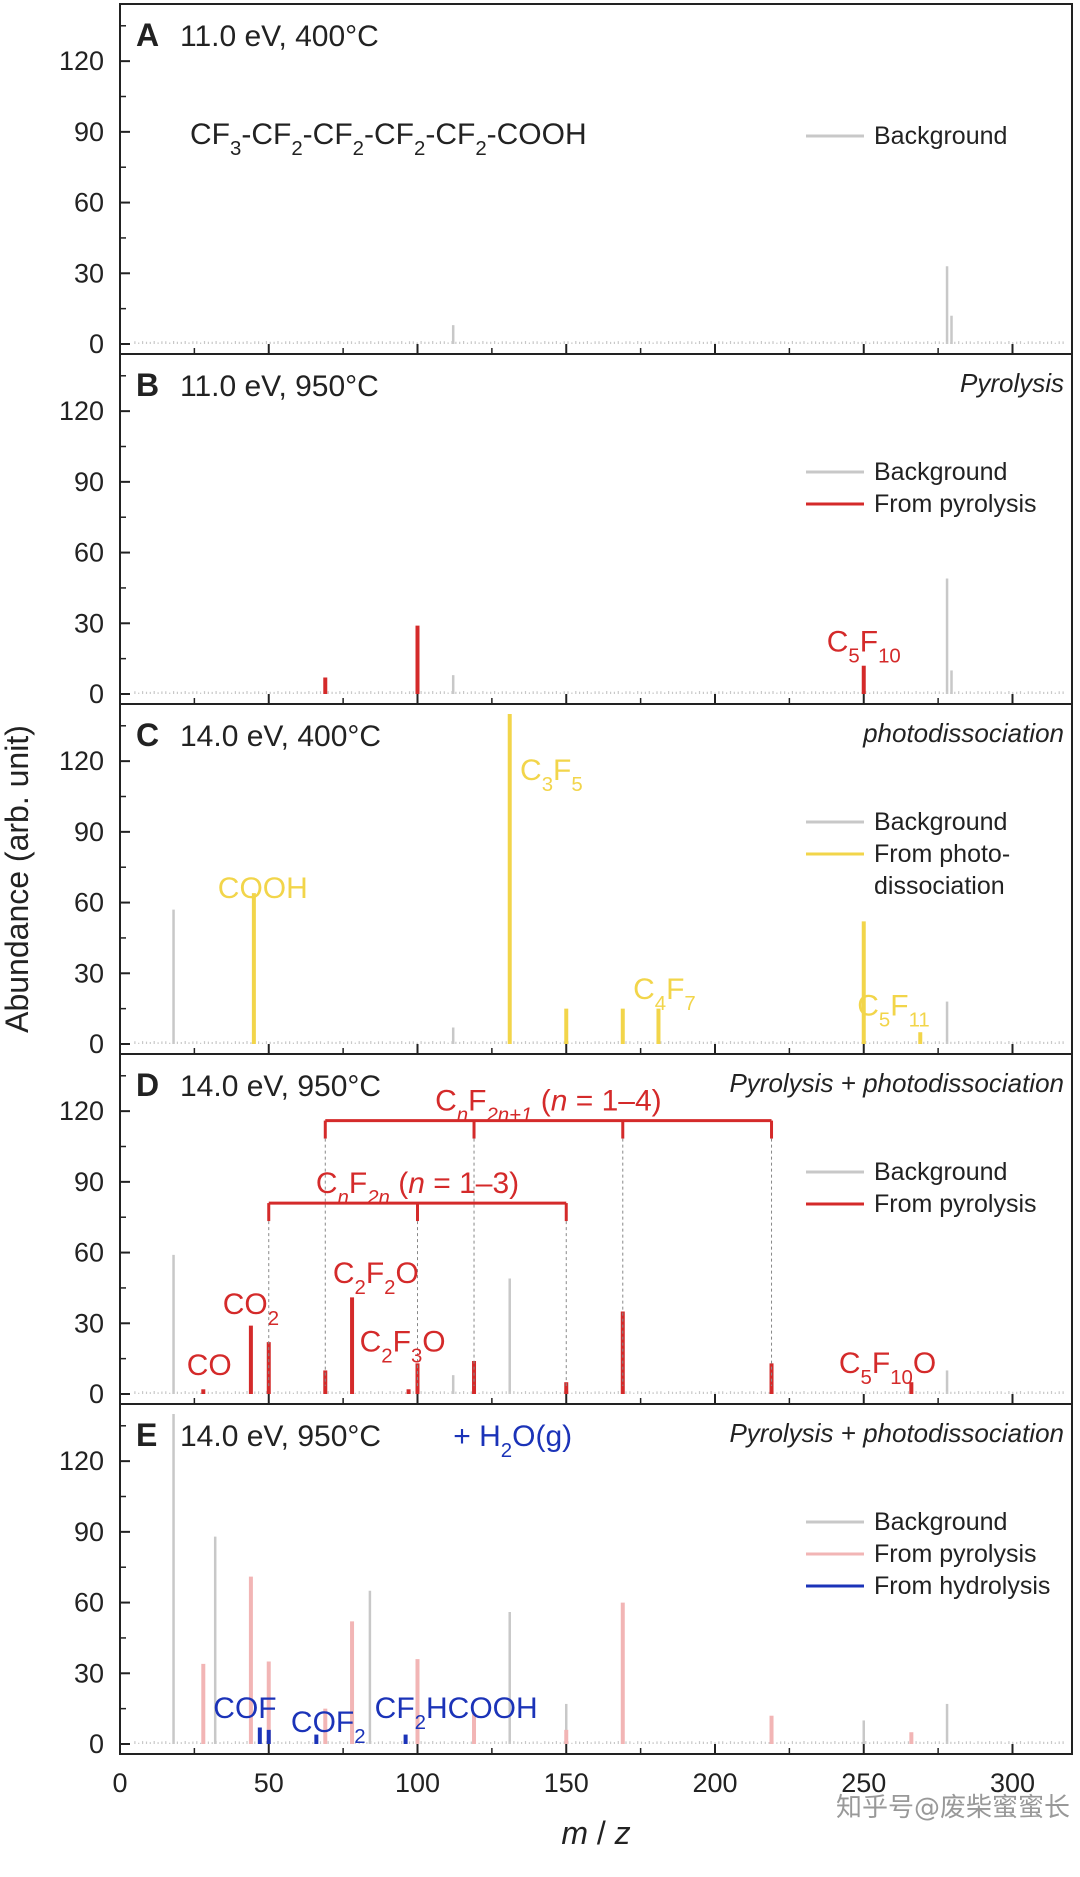  I want to click on text-part: + H, so click(477, 1436).